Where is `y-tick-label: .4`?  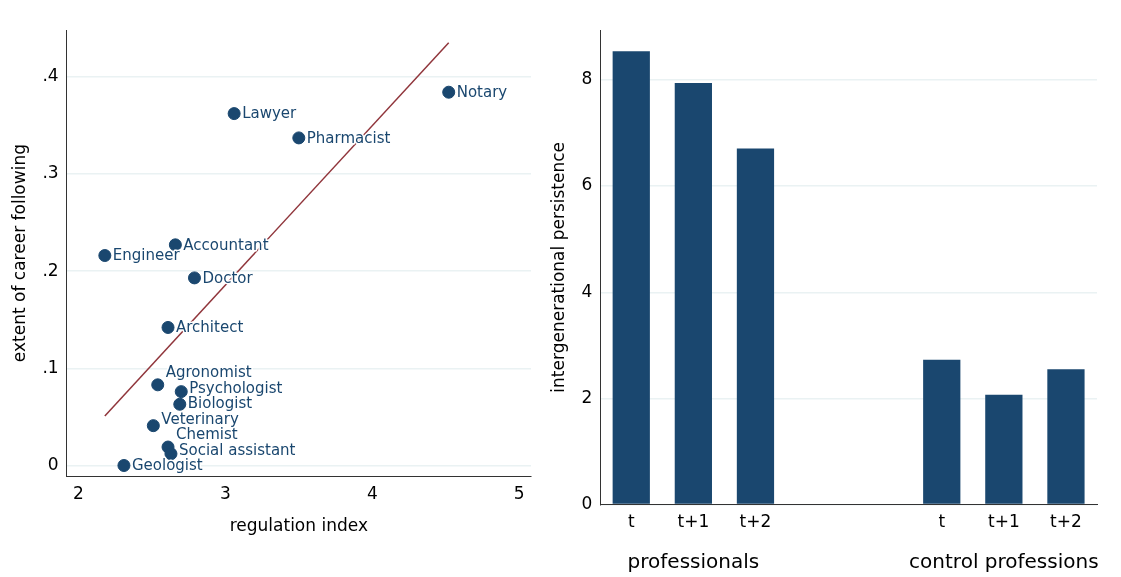
y-tick-label: .4 is located at coordinates (50, 75).